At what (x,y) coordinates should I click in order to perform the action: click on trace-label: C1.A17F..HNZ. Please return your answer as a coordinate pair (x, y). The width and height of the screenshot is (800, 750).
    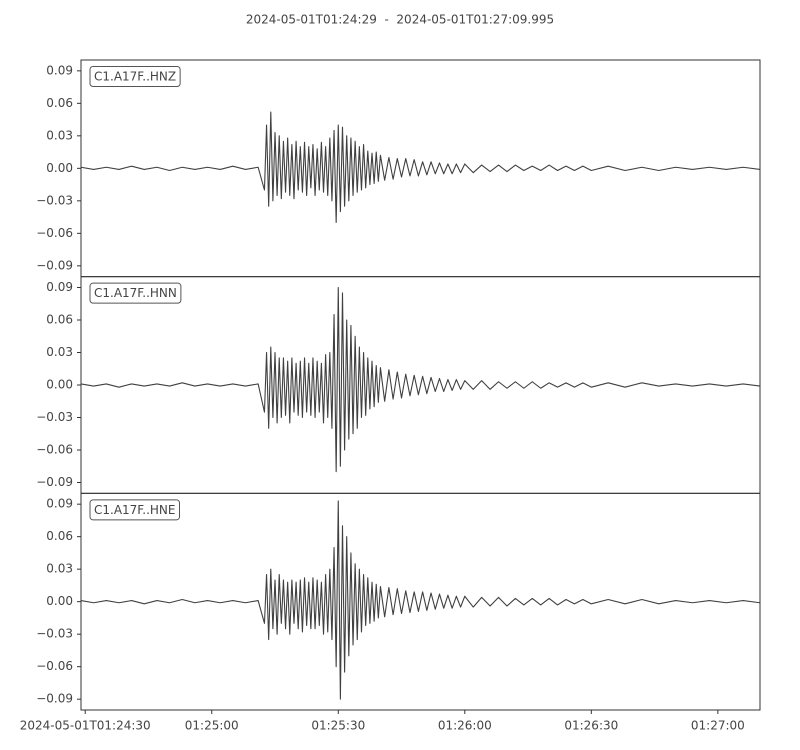
    Looking at the image, I should click on (135, 77).